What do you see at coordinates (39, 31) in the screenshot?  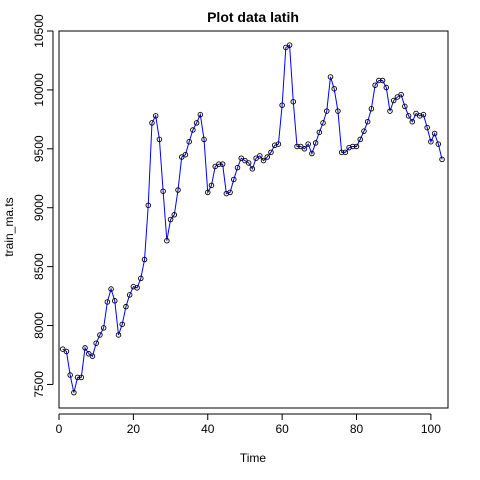 I see `y-tick-label: 10500` at bounding box center [39, 31].